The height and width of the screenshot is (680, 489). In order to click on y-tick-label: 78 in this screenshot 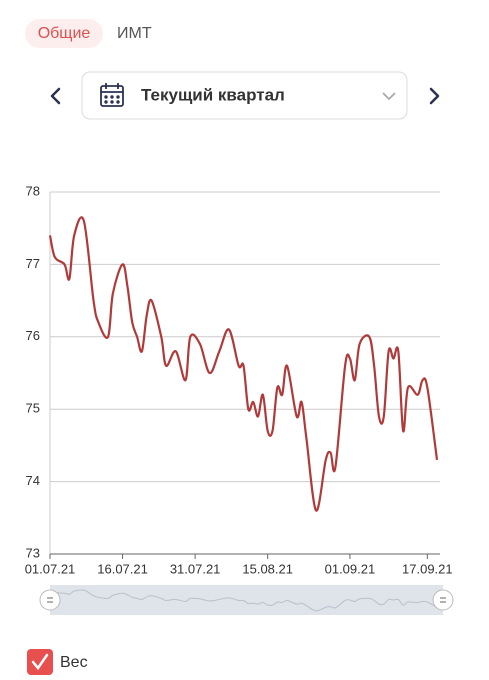, I will do `click(33, 190)`.